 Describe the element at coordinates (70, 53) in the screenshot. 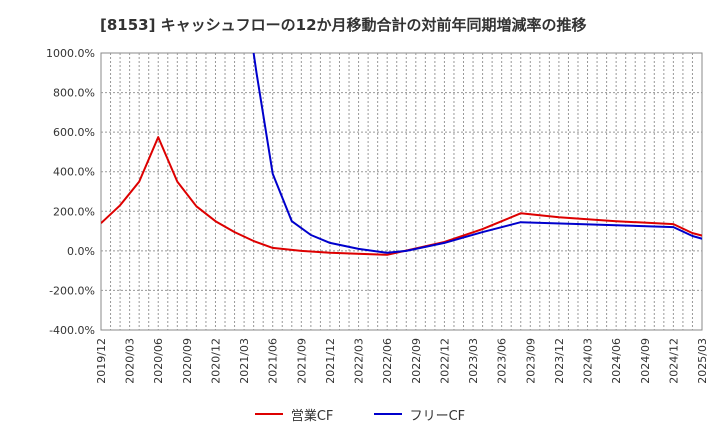

I see `y-tick-label: 1000.0%` at that location.